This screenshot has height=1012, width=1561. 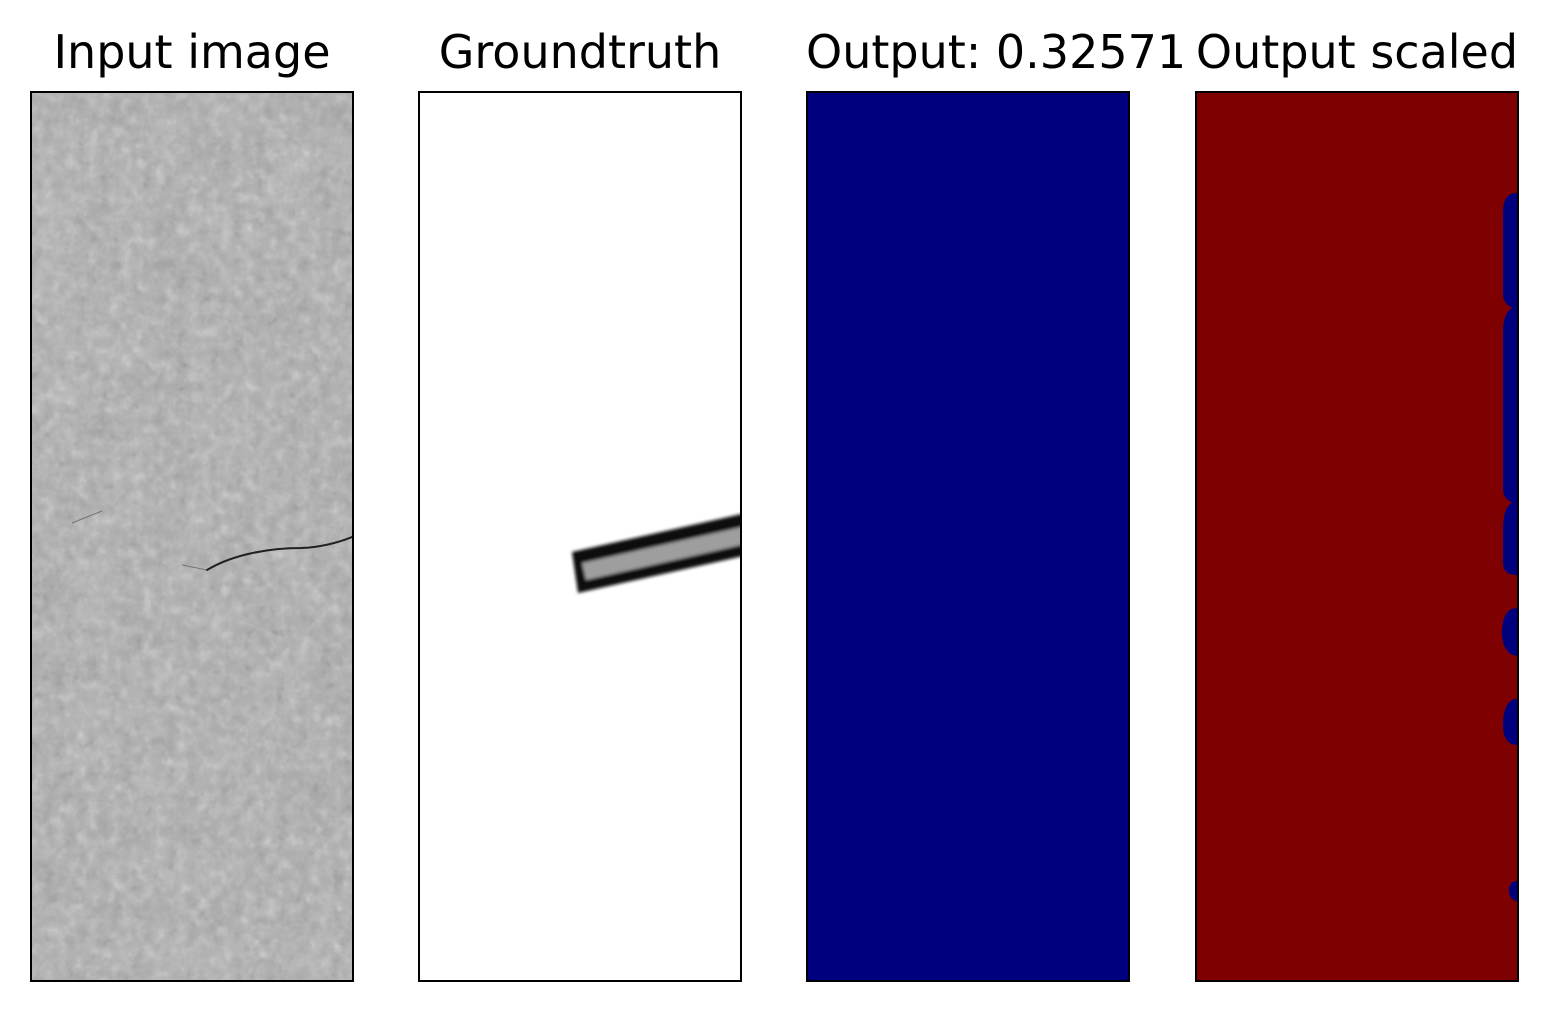 I want to click on input-image-title: Input image, so click(x=192, y=52).